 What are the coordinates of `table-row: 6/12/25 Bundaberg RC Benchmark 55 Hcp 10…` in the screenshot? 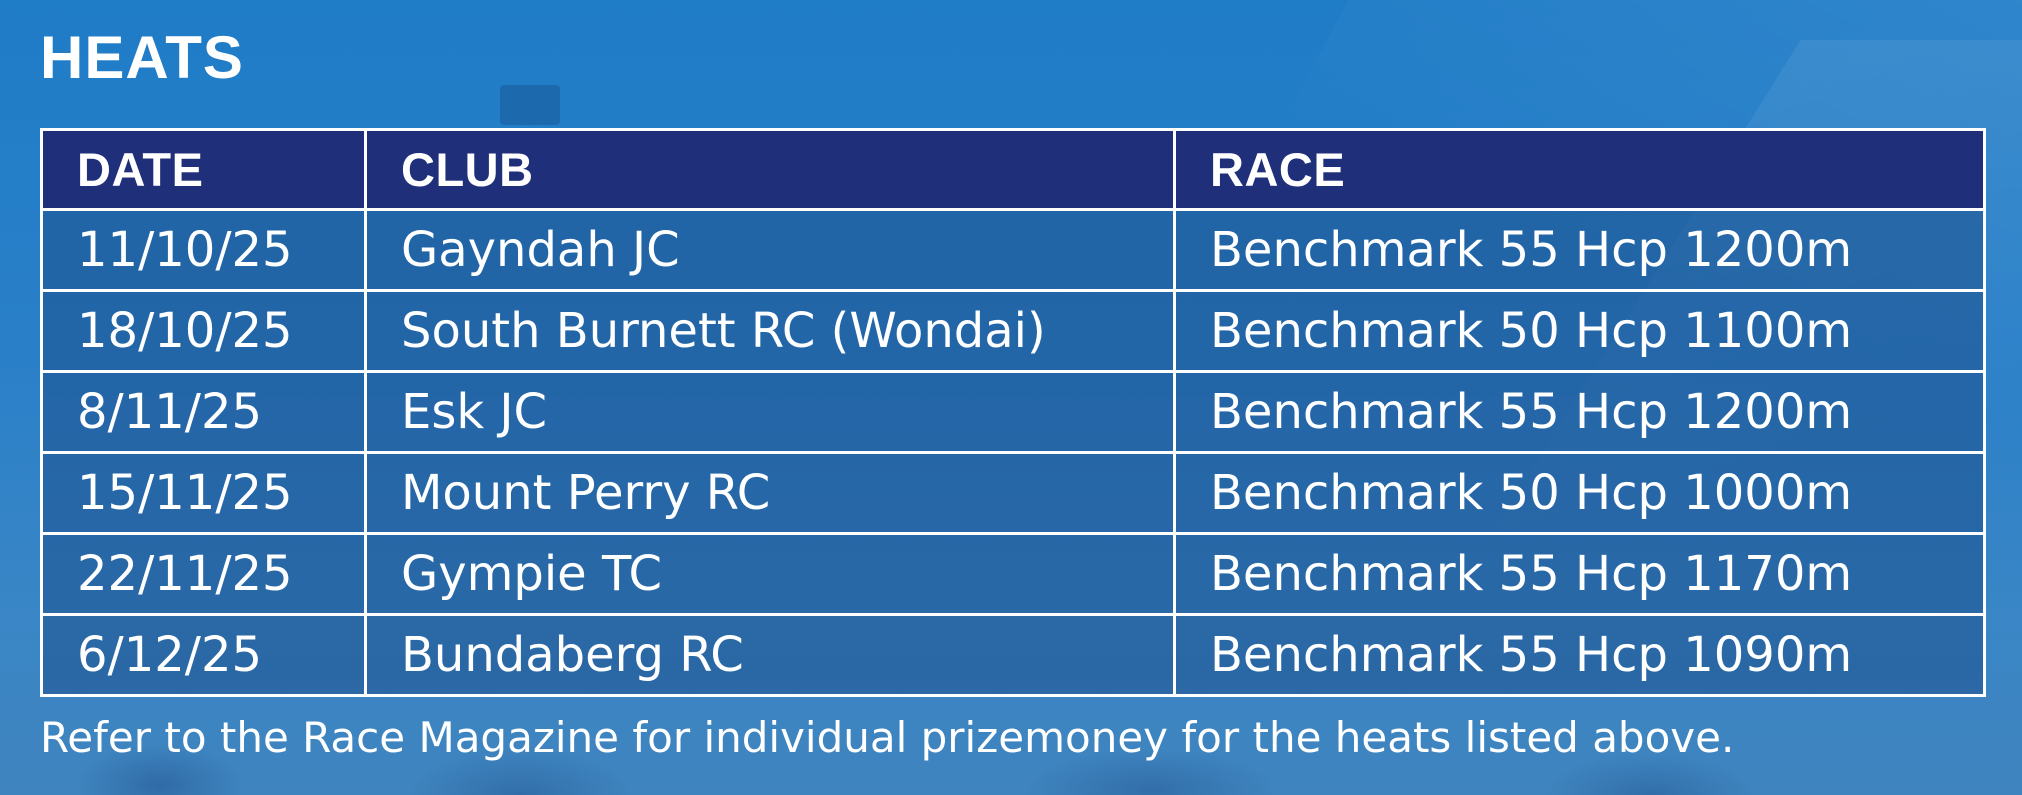 It's located at (1013, 655).